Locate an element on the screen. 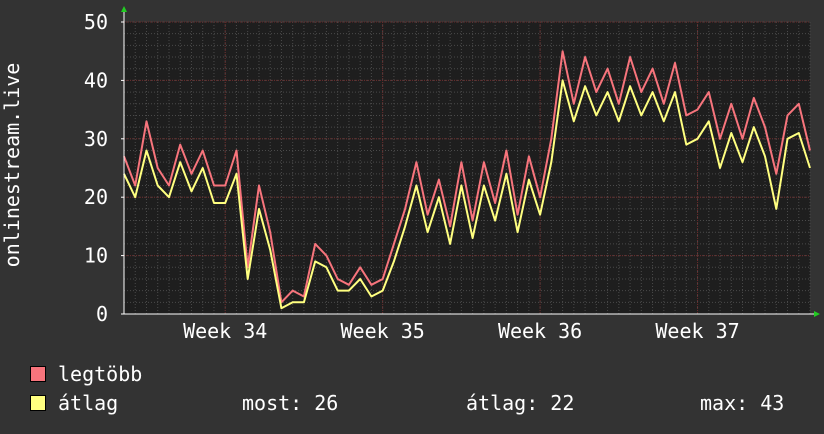 Image resolution: width=824 pixels, height=434 pixels. x-tick-label: Week 36 is located at coordinates (540, 331).